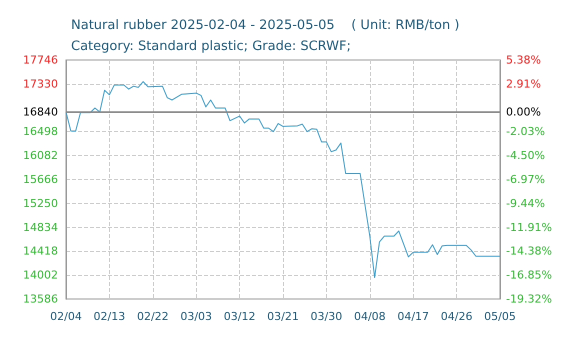 Image resolution: width=574 pixels, height=344 pixels. I want to click on y-tick-label: 15666, so click(40, 179).